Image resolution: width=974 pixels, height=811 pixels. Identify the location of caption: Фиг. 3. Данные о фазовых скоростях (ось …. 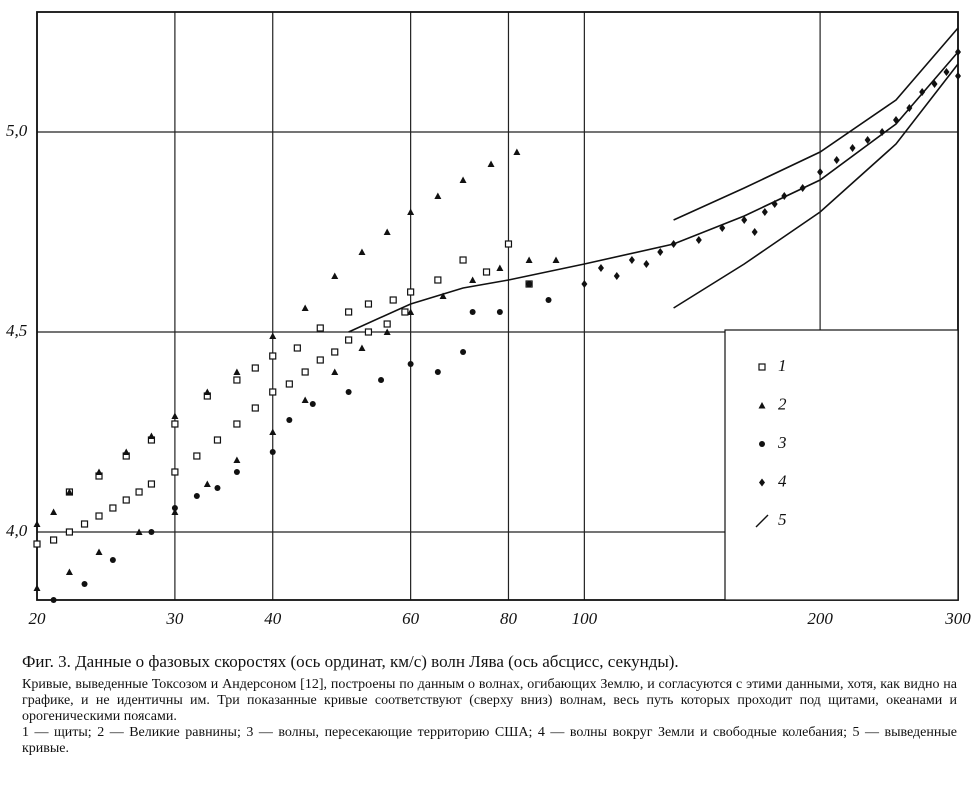
(489, 704).